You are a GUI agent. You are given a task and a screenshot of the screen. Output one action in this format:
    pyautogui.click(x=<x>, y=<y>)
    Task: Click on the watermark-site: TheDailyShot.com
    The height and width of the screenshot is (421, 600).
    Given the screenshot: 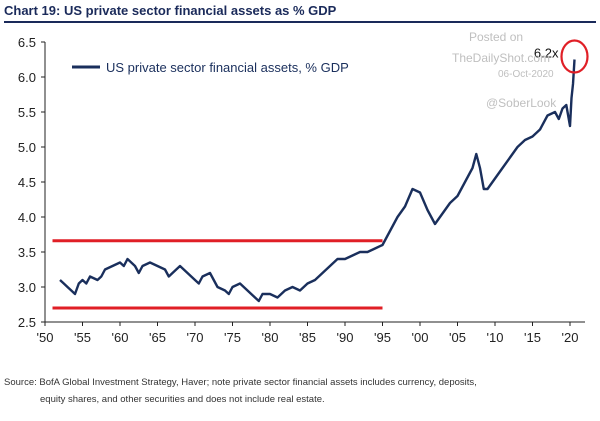 What is the action you would take?
    pyautogui.click(x=501, y=58)
    